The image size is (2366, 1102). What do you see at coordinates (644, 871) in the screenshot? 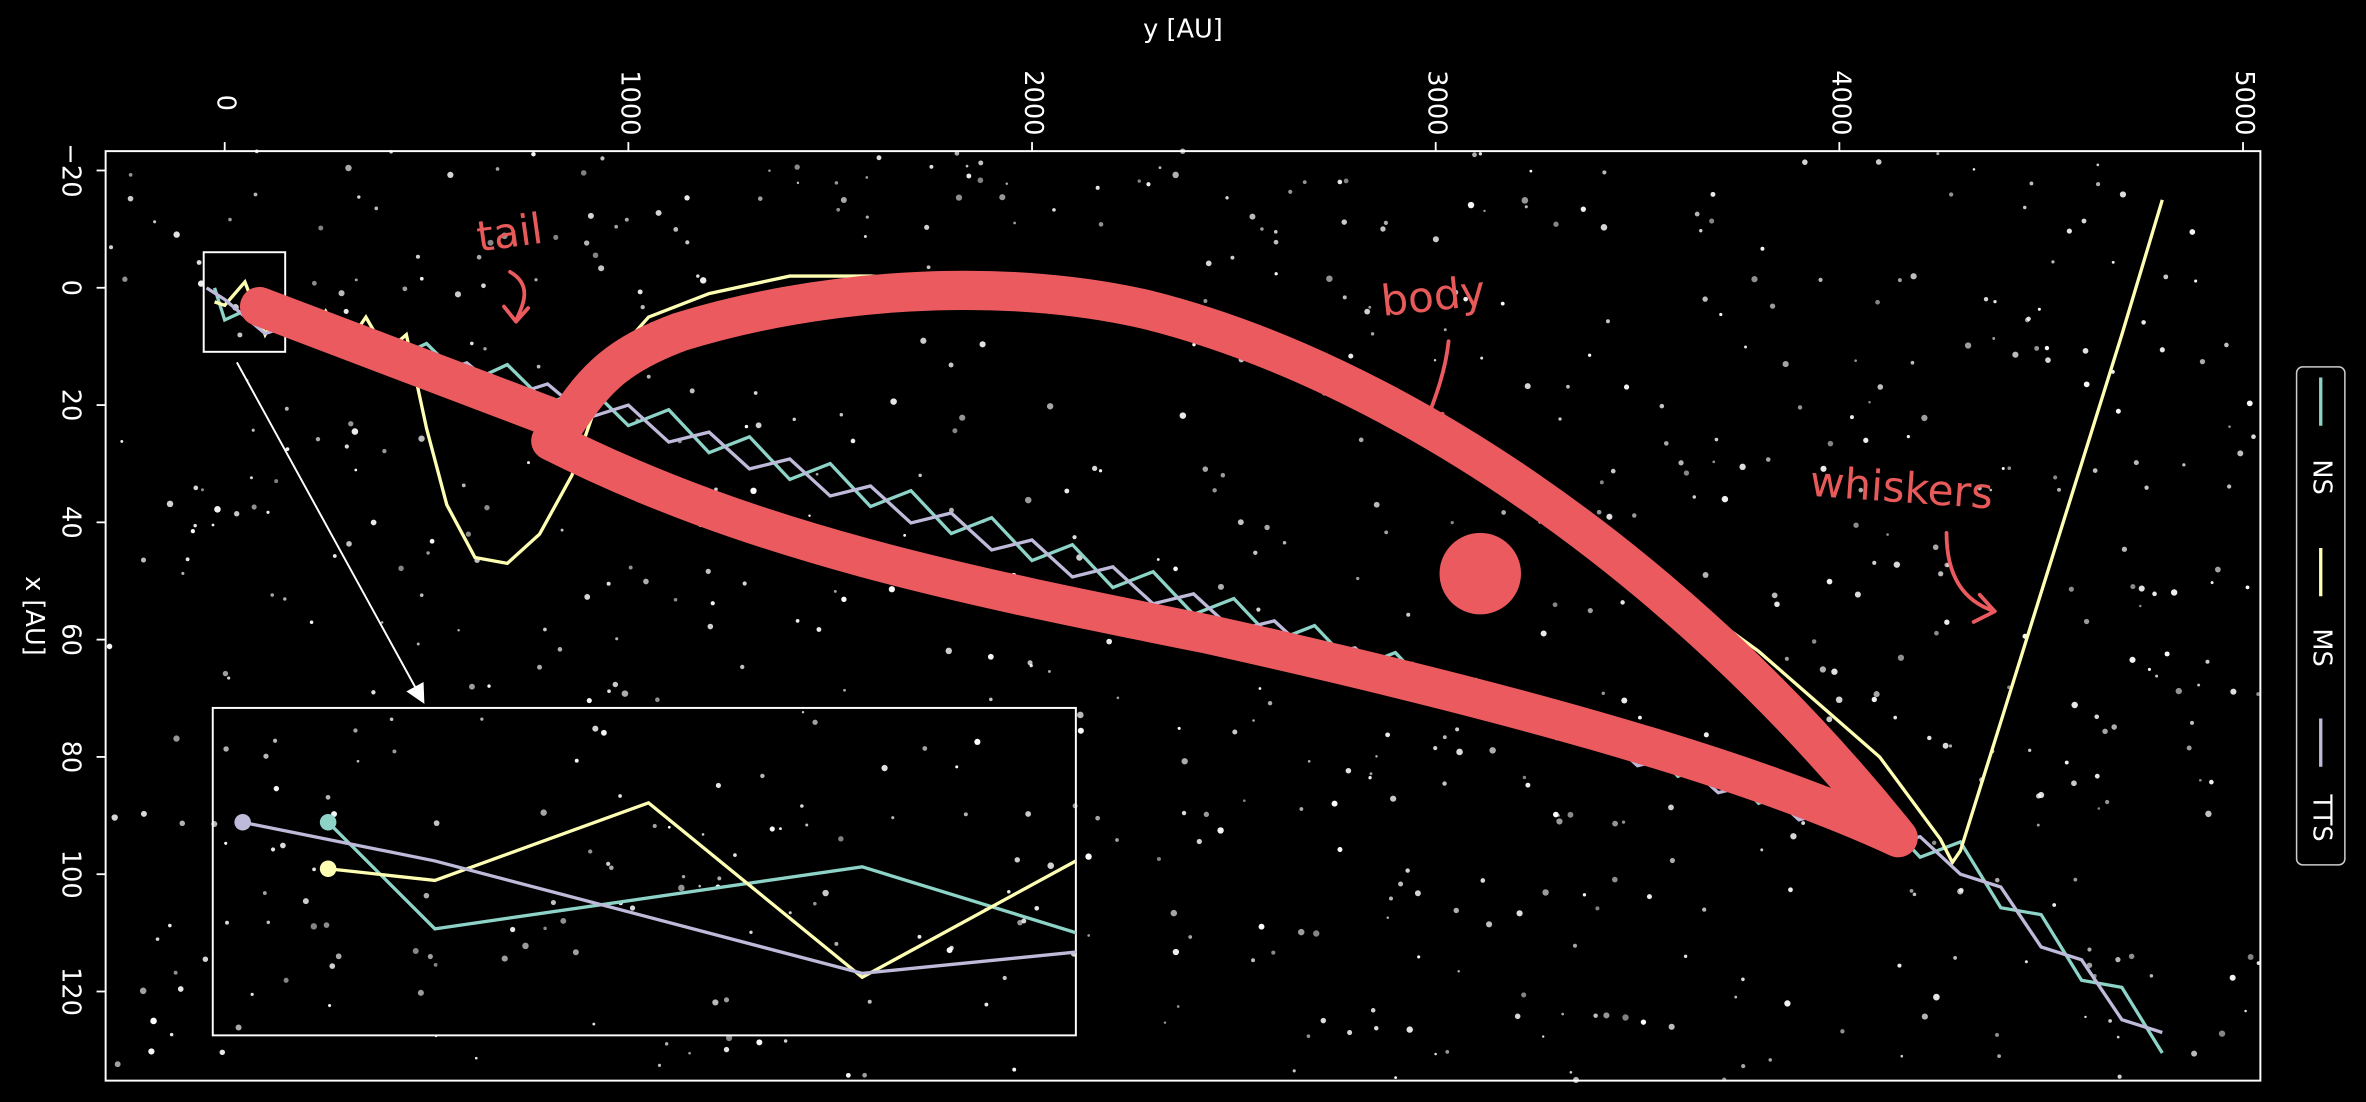
I see `inset-frame` at bounding box center [644, 871].